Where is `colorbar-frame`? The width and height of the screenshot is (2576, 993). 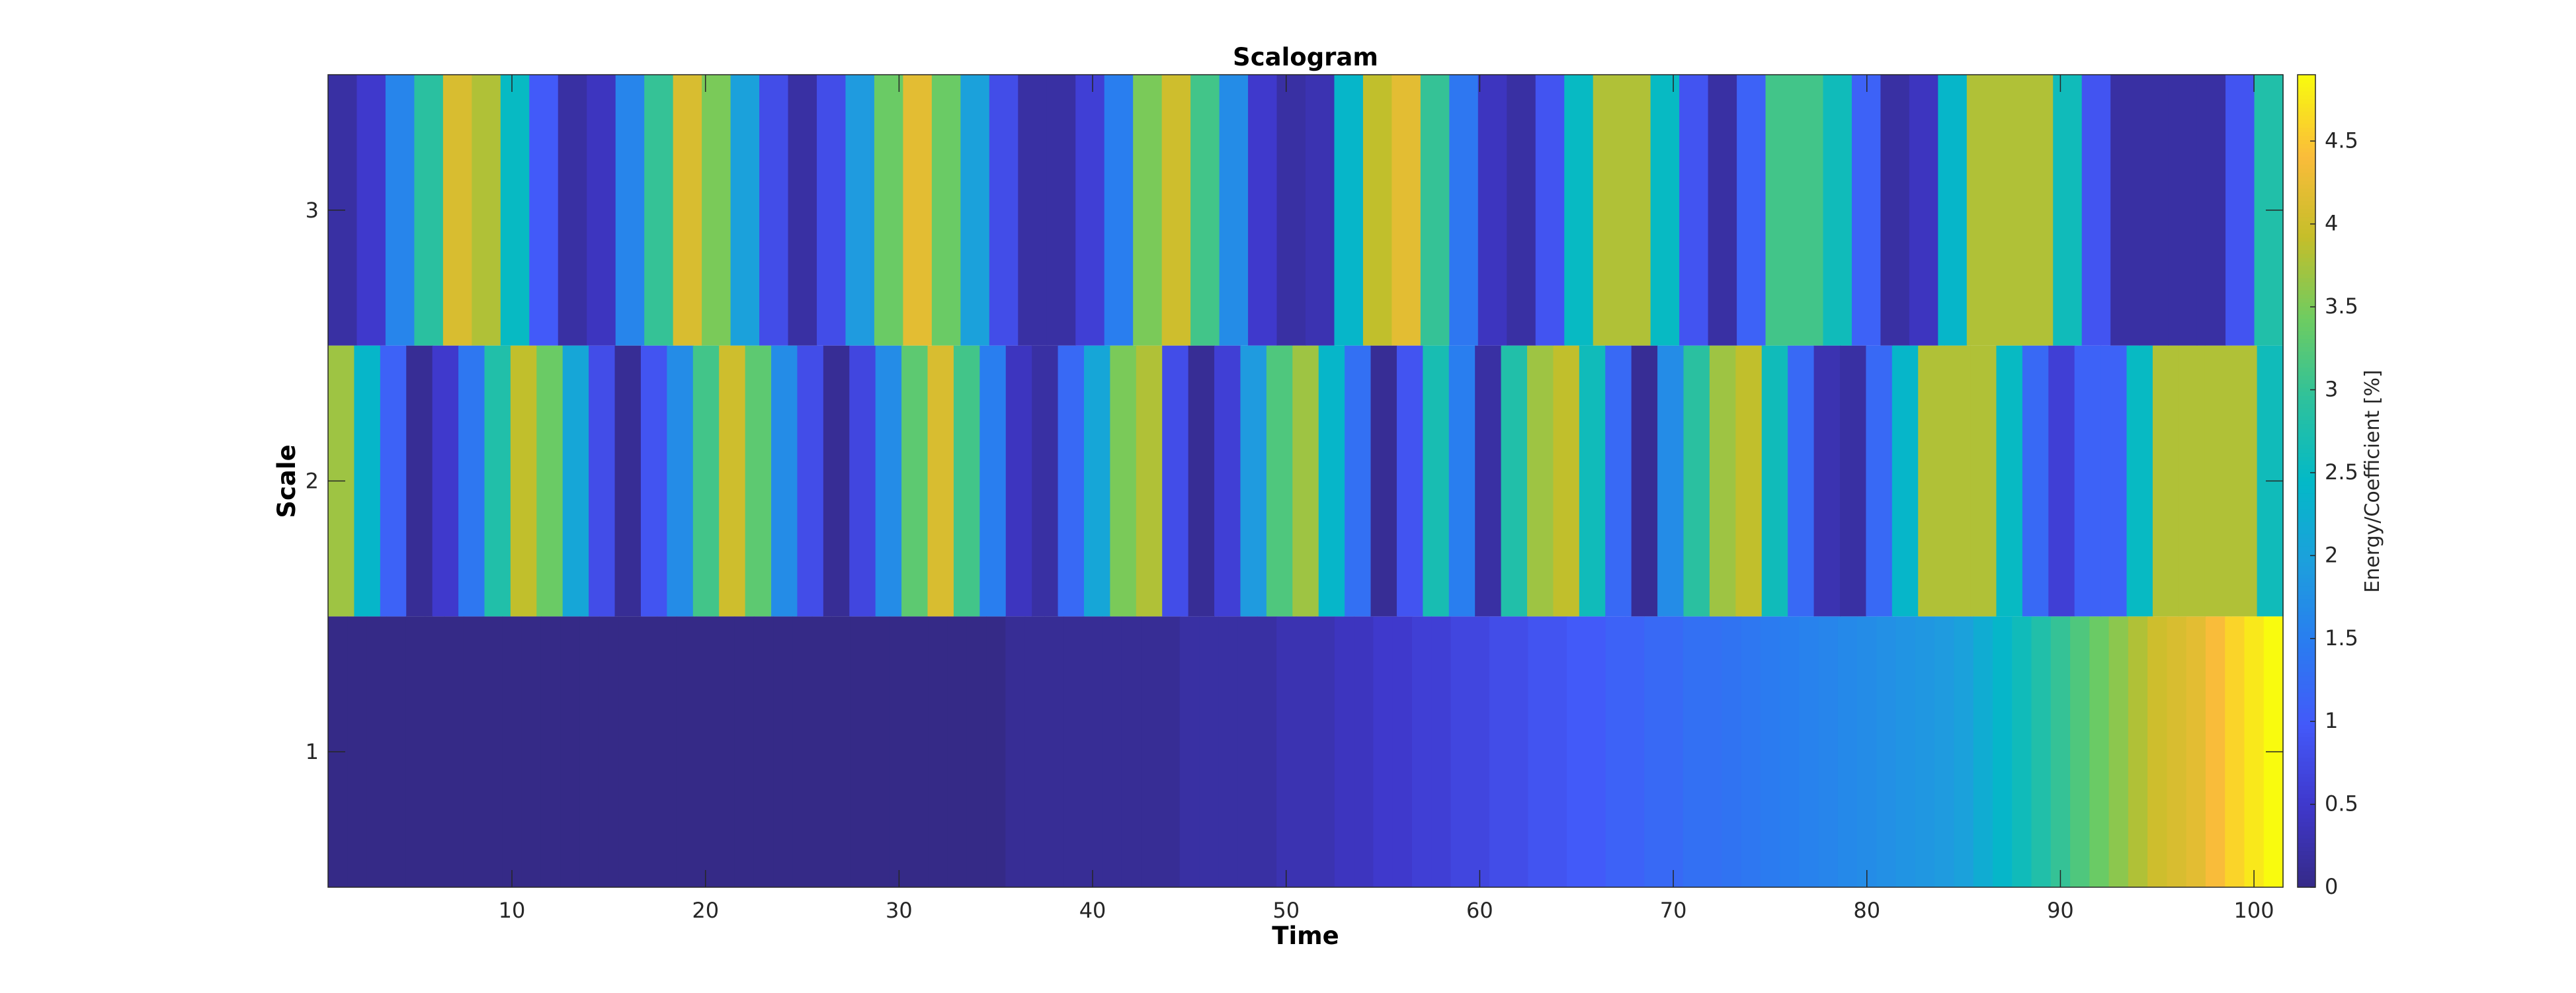 colorbar-frame is located at coordinates (2306, 481).